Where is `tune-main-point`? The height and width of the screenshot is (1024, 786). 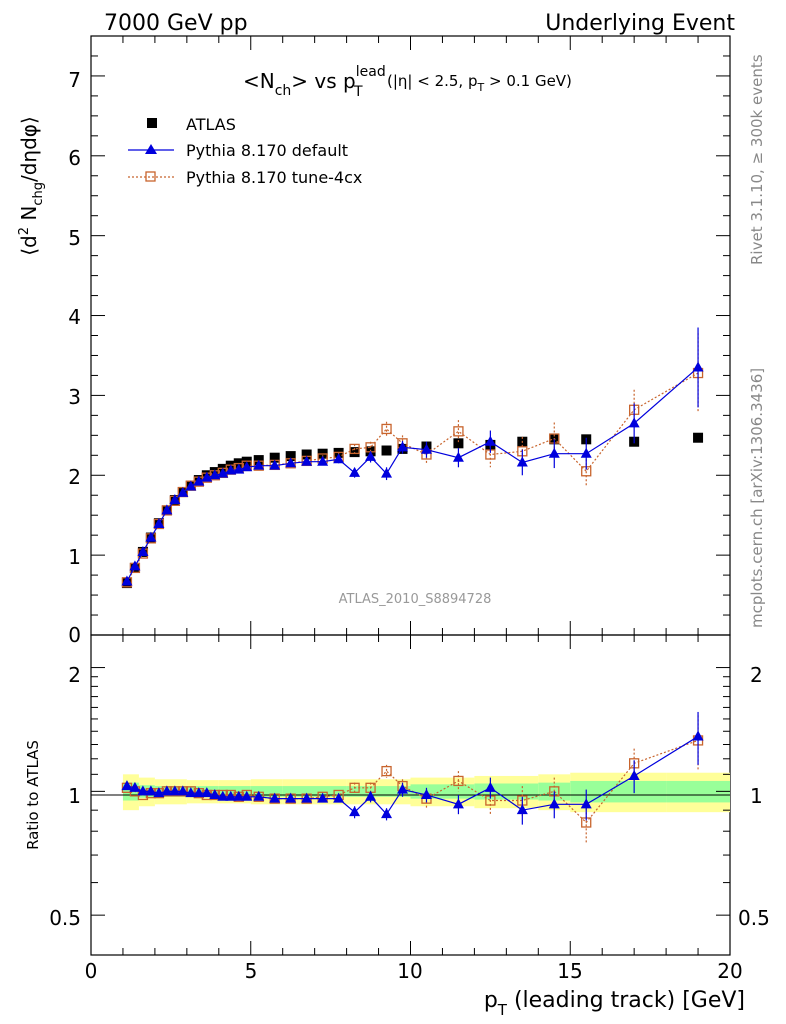
tune-main-point is located at coordinates (370, 447).